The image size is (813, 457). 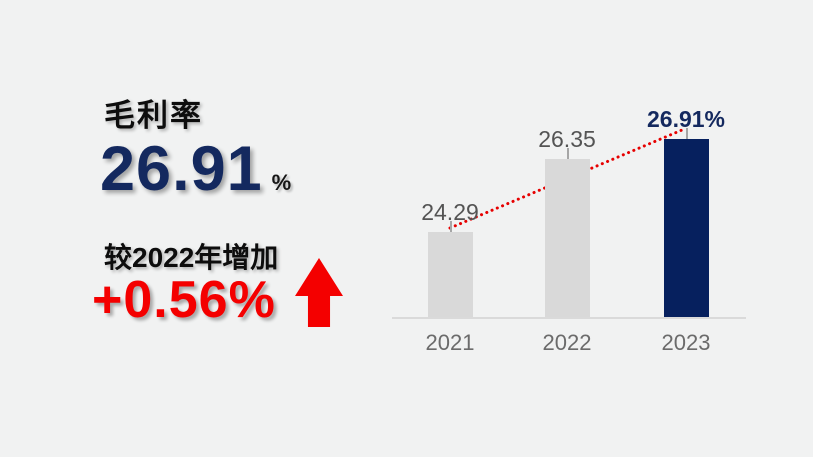 What do you see at coordinates (181, 169) in the screenshot?
I see `headline-value: 26.91` at bounding box center [181, 169].